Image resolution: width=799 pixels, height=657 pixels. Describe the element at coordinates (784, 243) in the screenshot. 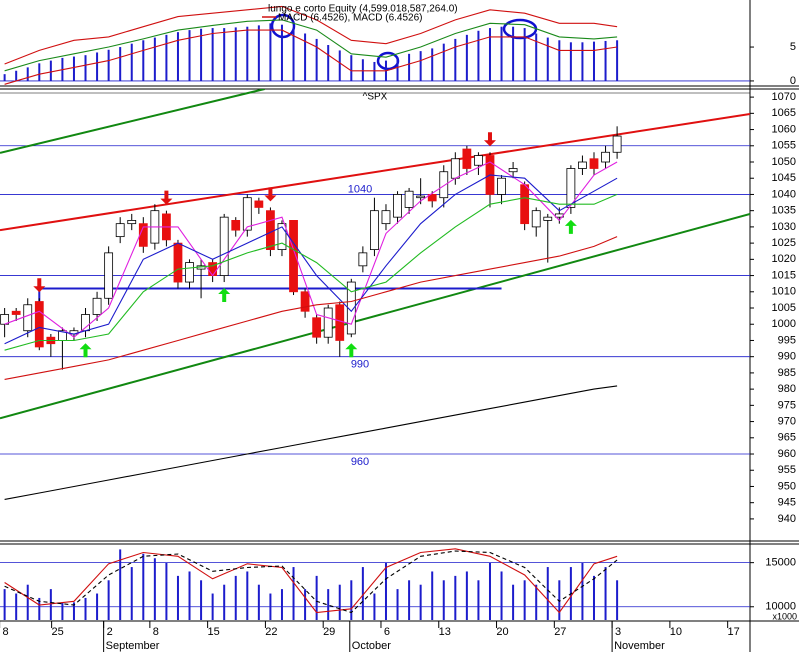

I see `y-tick-label: 1025` at that location.